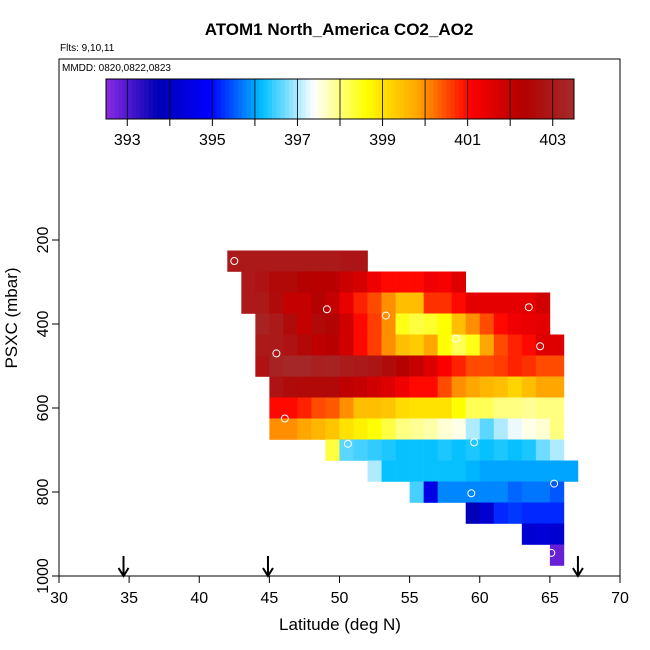  What do you see at coordinates (297, 140) in the screenshot?
I see `colorbar-tick-label: 397` at bounding box center [297, 140].